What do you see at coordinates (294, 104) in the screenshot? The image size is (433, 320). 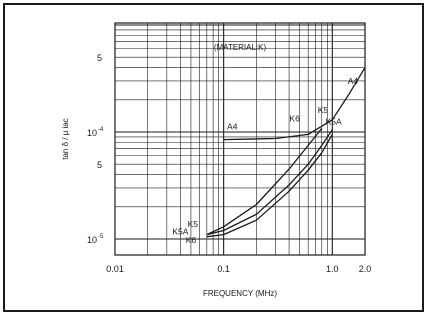 I see `series-line-a4` at bounding box center [294, 104].